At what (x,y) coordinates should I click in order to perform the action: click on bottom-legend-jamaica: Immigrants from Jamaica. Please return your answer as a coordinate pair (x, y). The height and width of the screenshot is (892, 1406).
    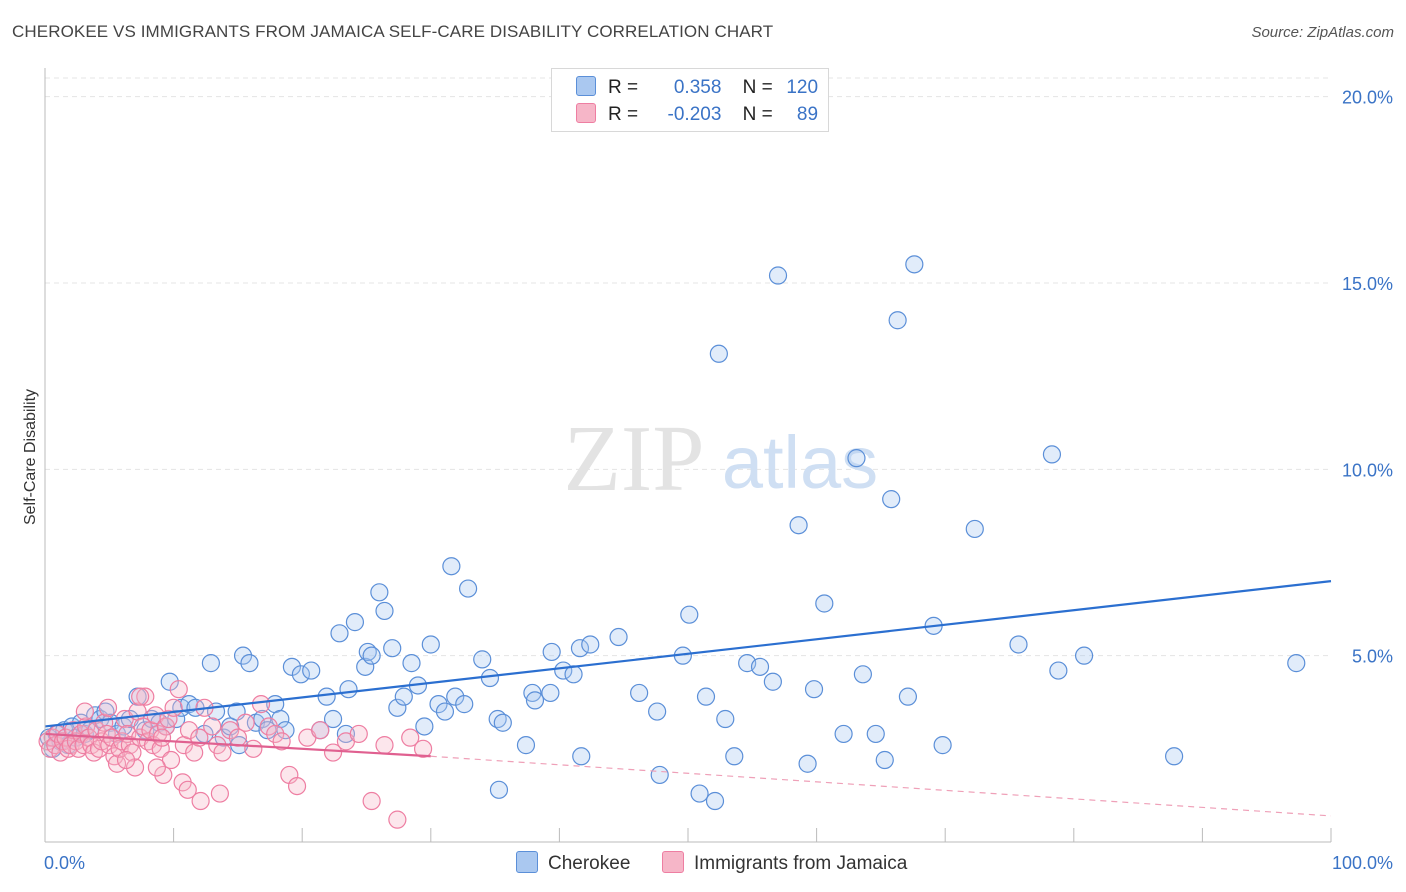
    Looking at the image, I should click on (784, 864).